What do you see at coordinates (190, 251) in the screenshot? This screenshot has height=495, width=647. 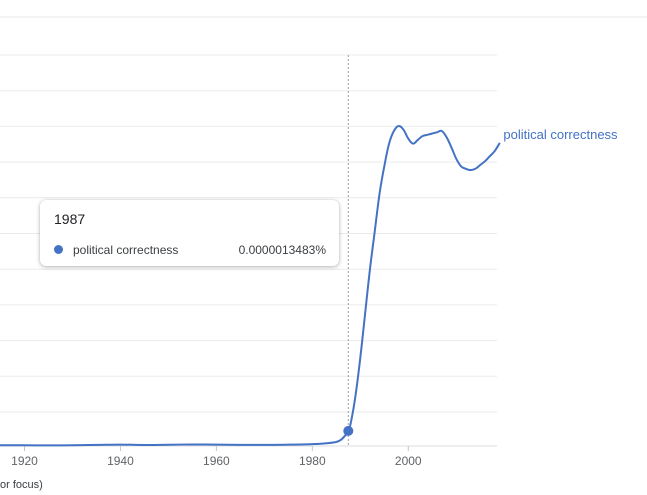 I see `tooltip-series-row: political correctness 0.0000013483%` at bounding box center [190, 251].